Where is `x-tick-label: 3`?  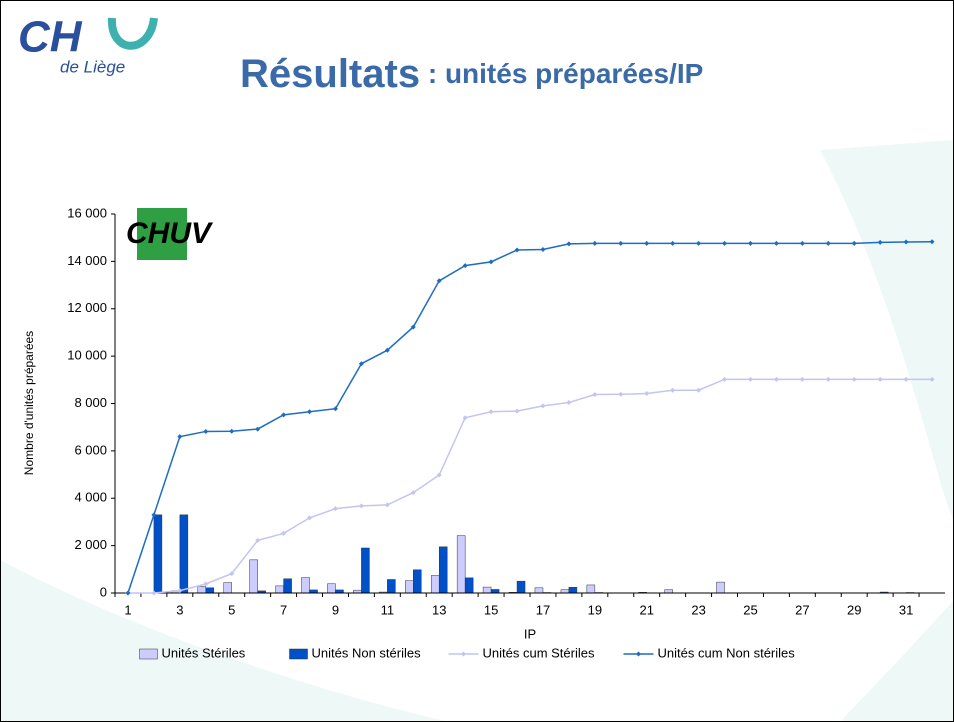 x-tick-label: 3 is located at coordinates (179, 609).